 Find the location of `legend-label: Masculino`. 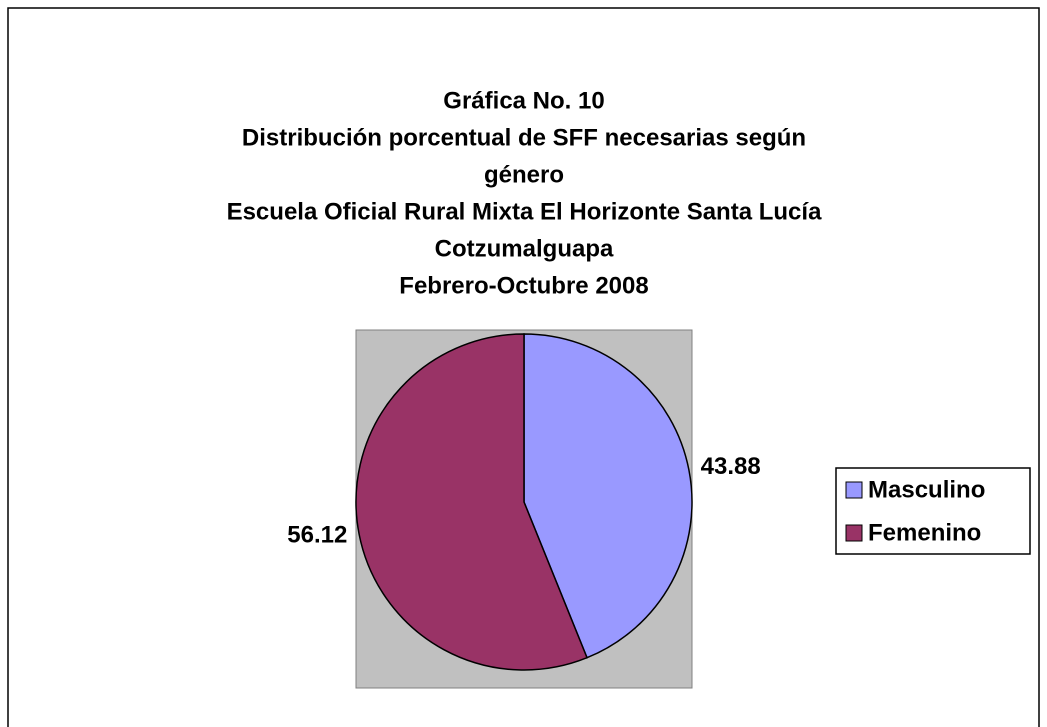

legend-label: Masculino is located at coordinates (926, 489).